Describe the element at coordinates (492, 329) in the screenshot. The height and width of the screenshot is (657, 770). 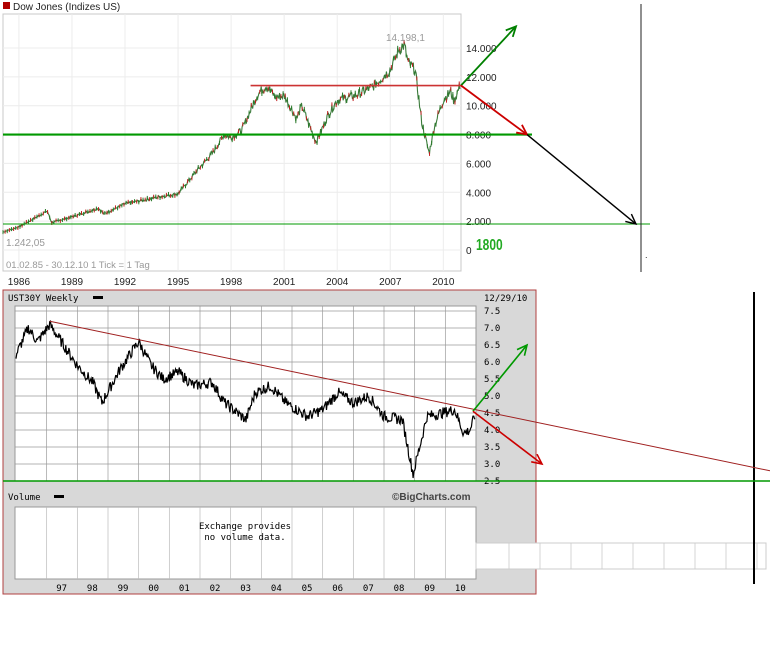
I see `ust-y-tick-label: 7.0` at that location.